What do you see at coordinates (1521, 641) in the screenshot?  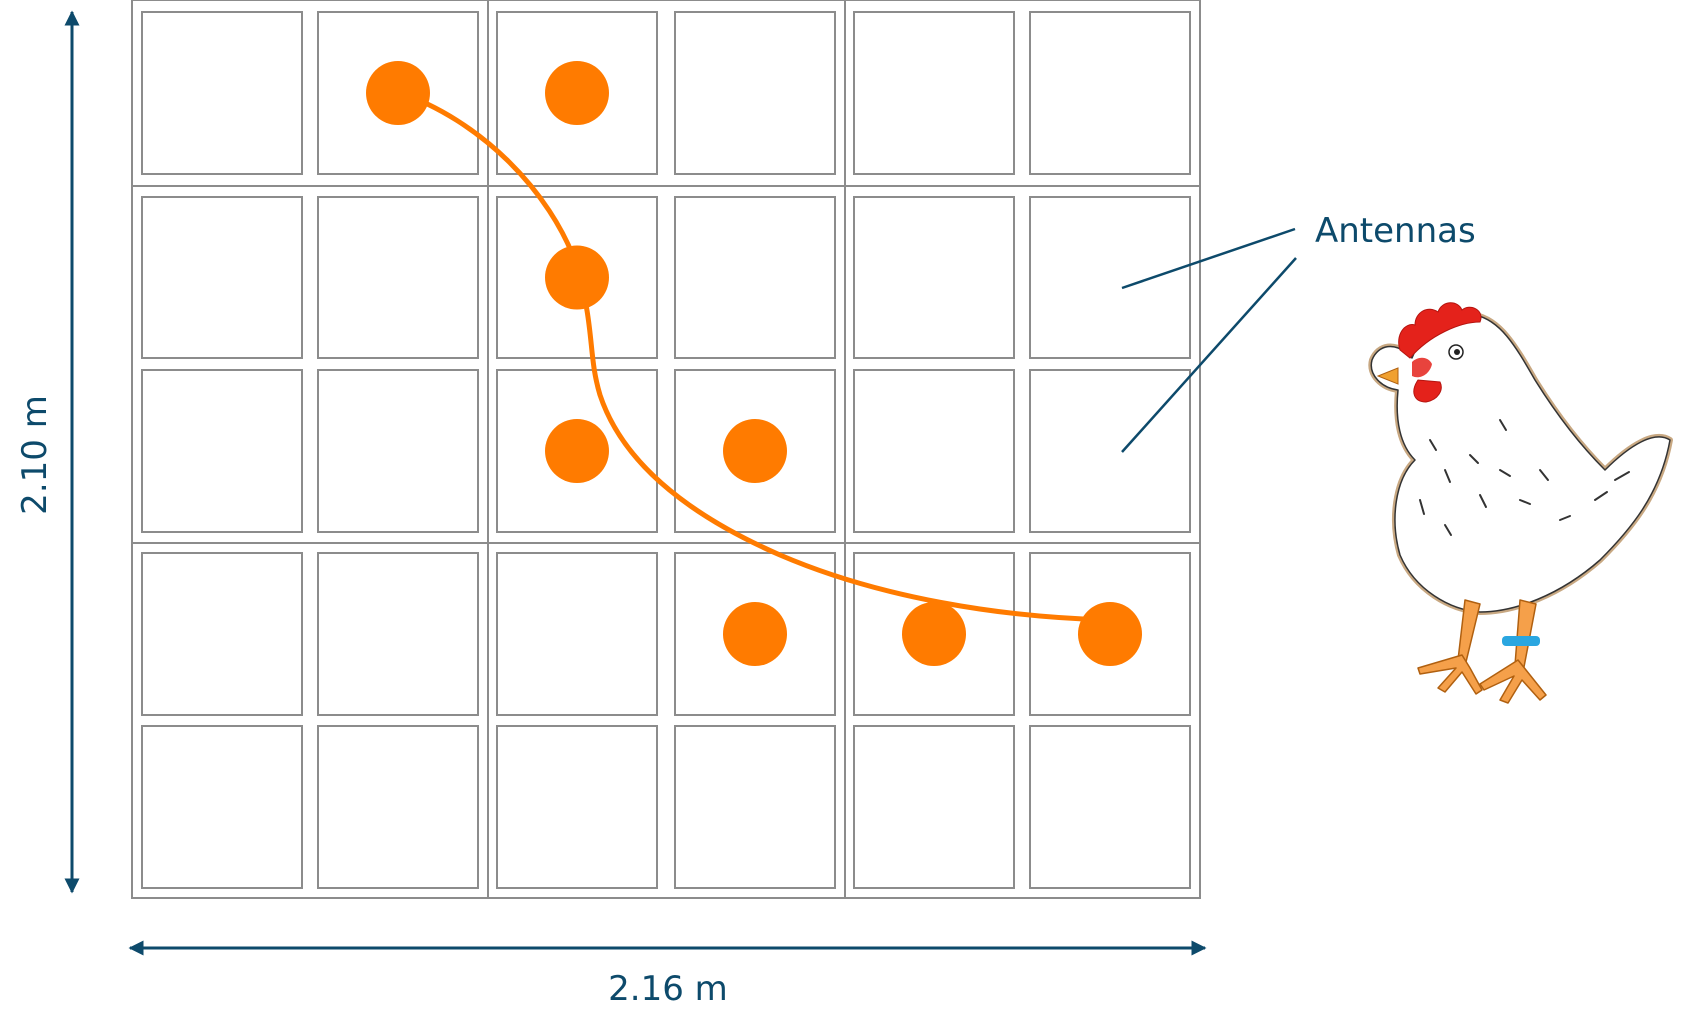 I see `leg-band-icon` at bounding box center [1521, 641].